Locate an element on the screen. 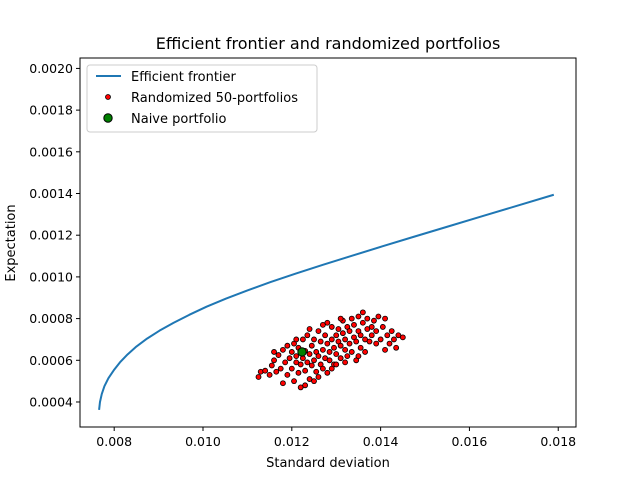 The height and width of the screenshot is (480, 640). legend-naive-swatch is located at coordinates (108, 118).